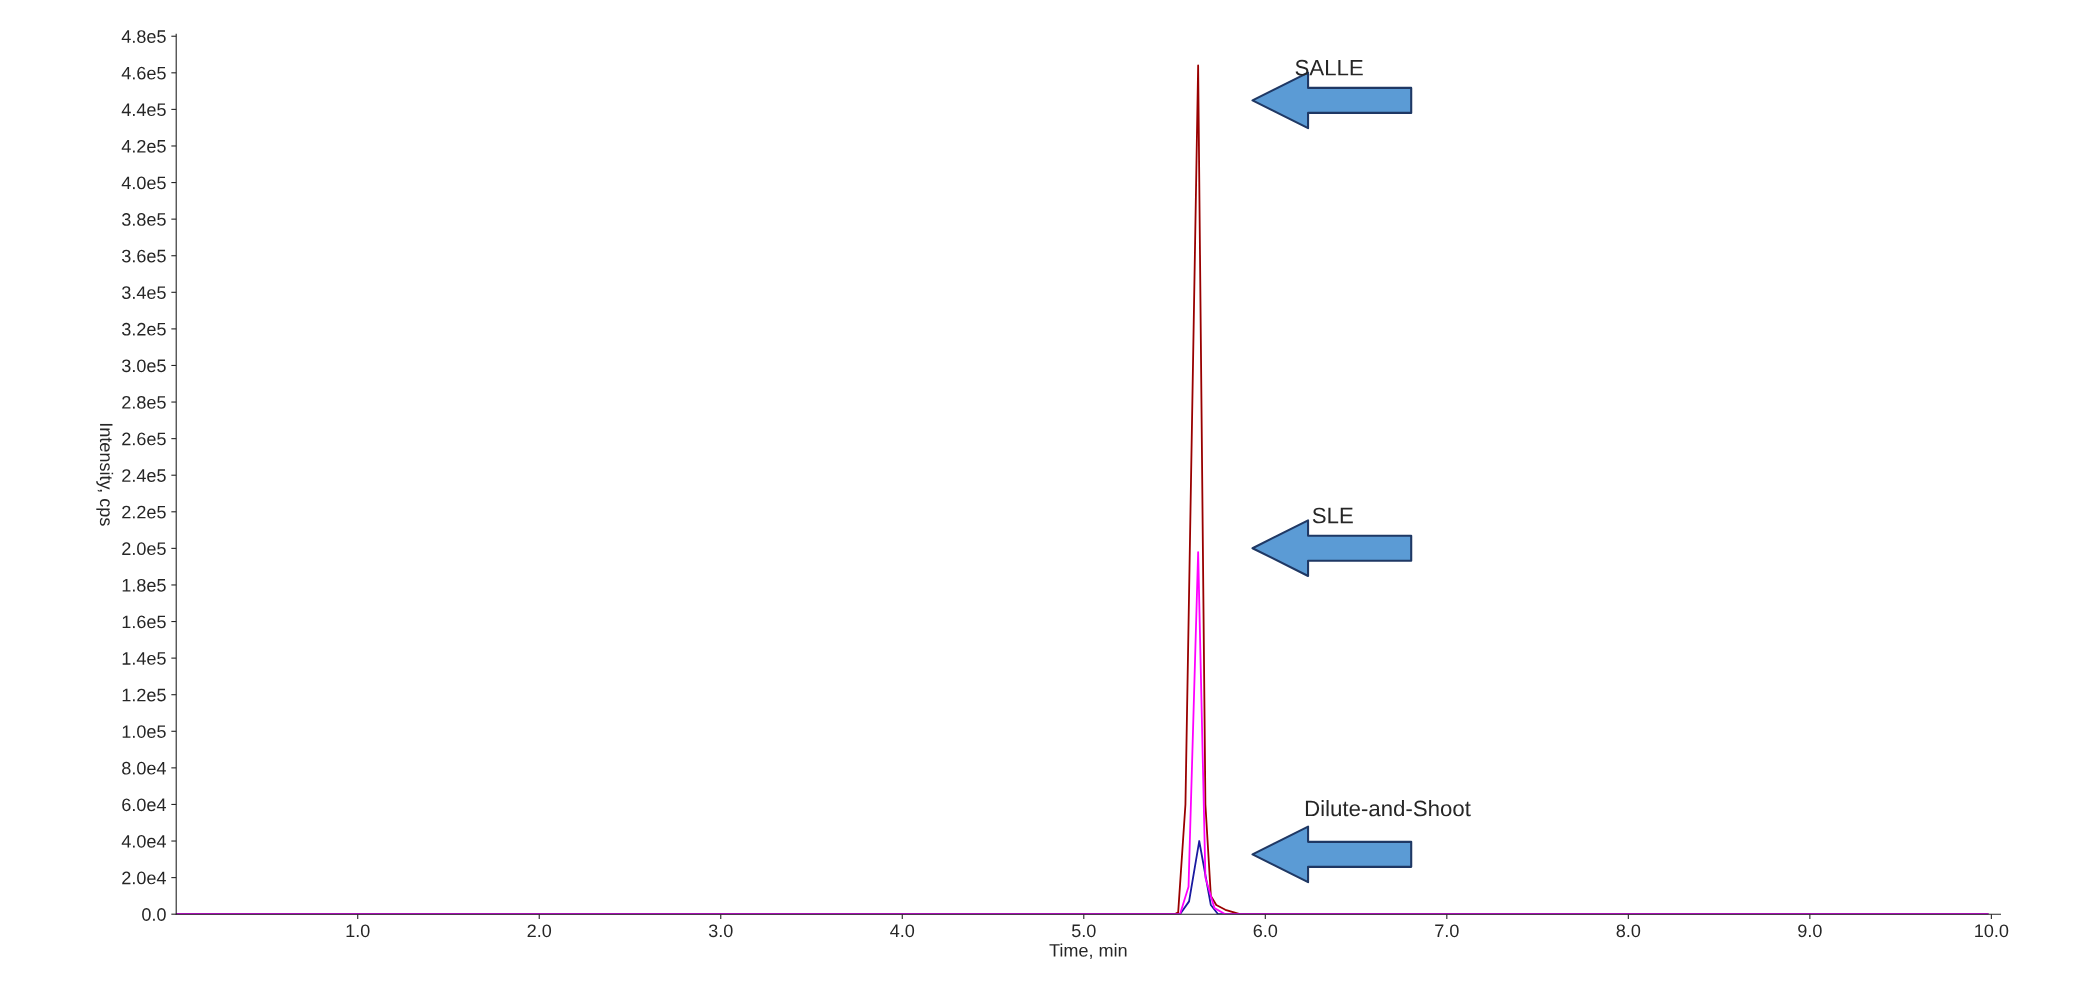 The width and height of the screenshot is (2073, 983). I want to click on x-tick-label: 1.0, so click(358, 931).